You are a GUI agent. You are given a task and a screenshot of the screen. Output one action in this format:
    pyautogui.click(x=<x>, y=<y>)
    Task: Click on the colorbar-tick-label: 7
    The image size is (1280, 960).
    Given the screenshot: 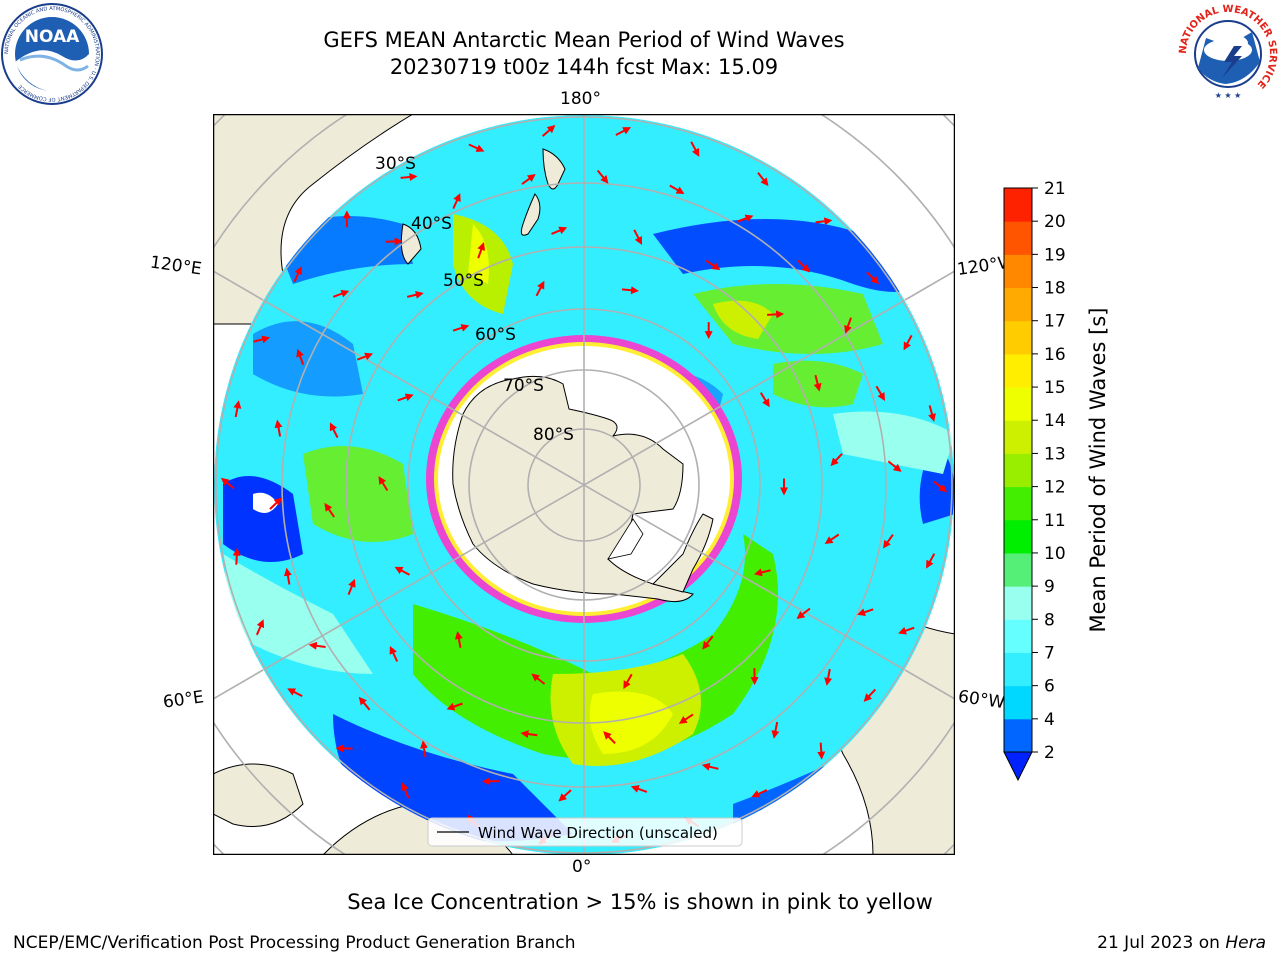 What is the action you would take?
    pyautogui.click(x=1049, y=653)
    